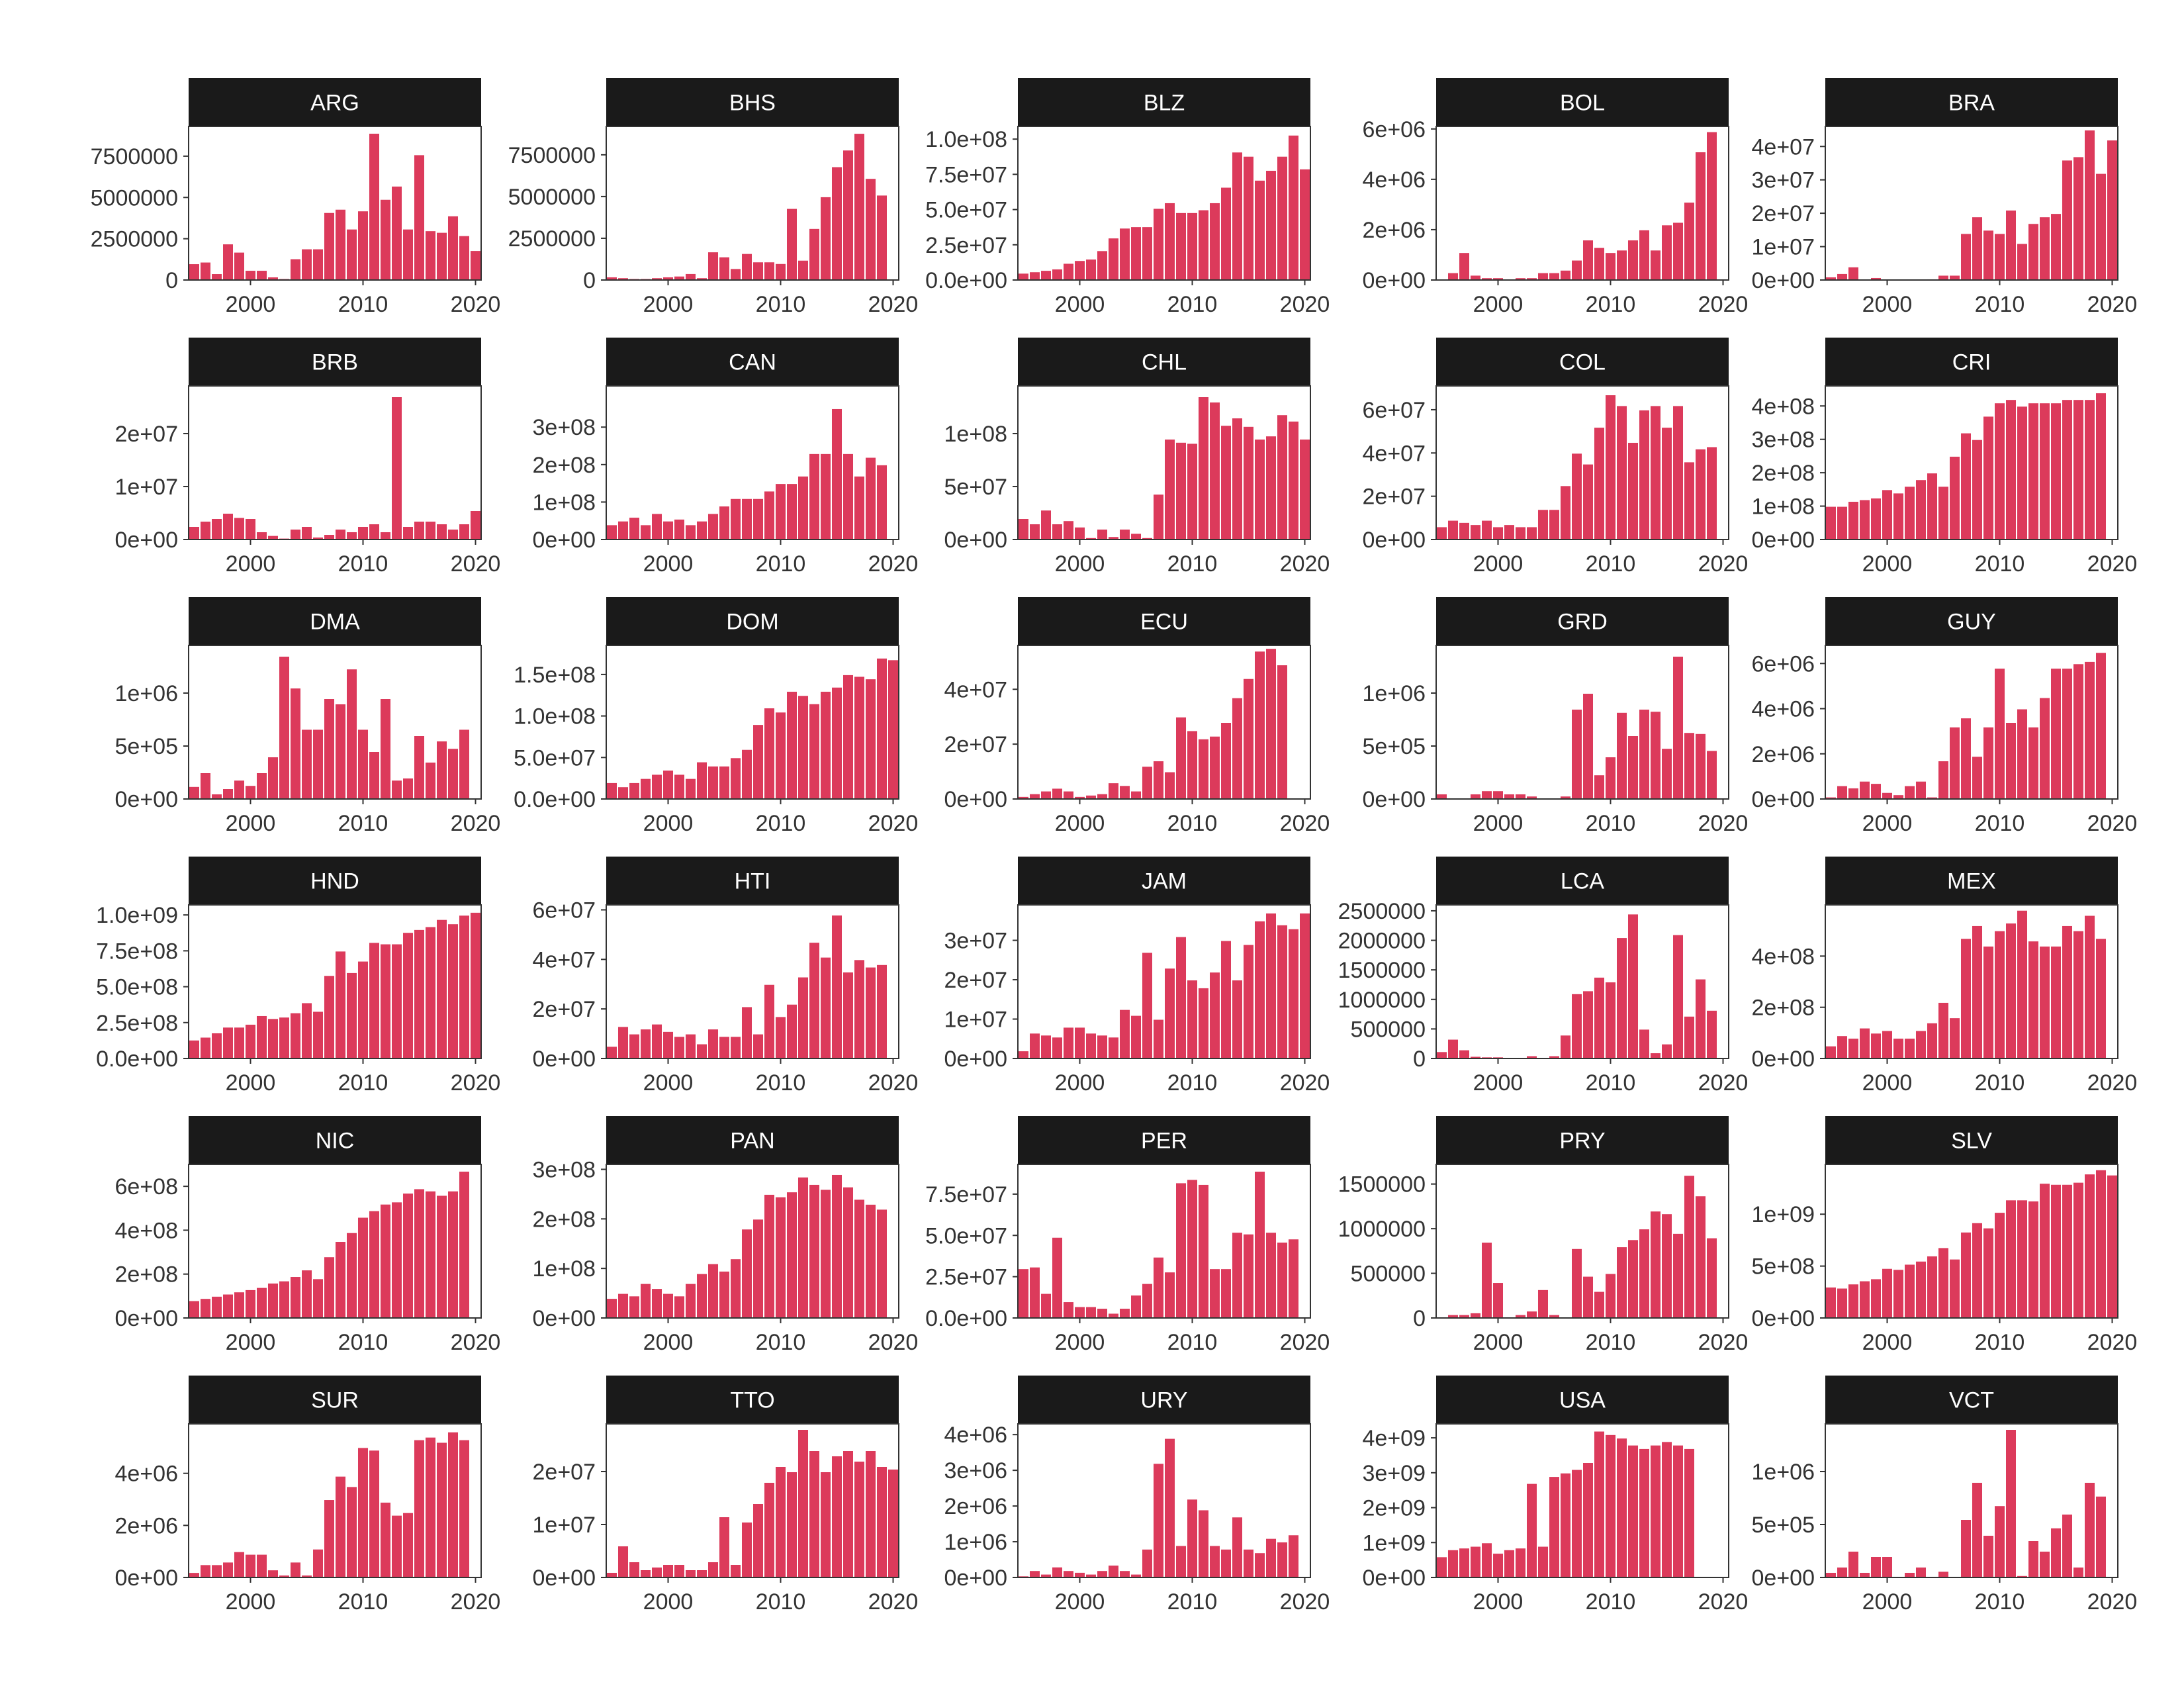 Image resolution: width=2184 pixels, height=1688 pixels. Describe the element at coordinates (1909, 1048) in the screenshot. I see `bar-mex-2002` at that location.